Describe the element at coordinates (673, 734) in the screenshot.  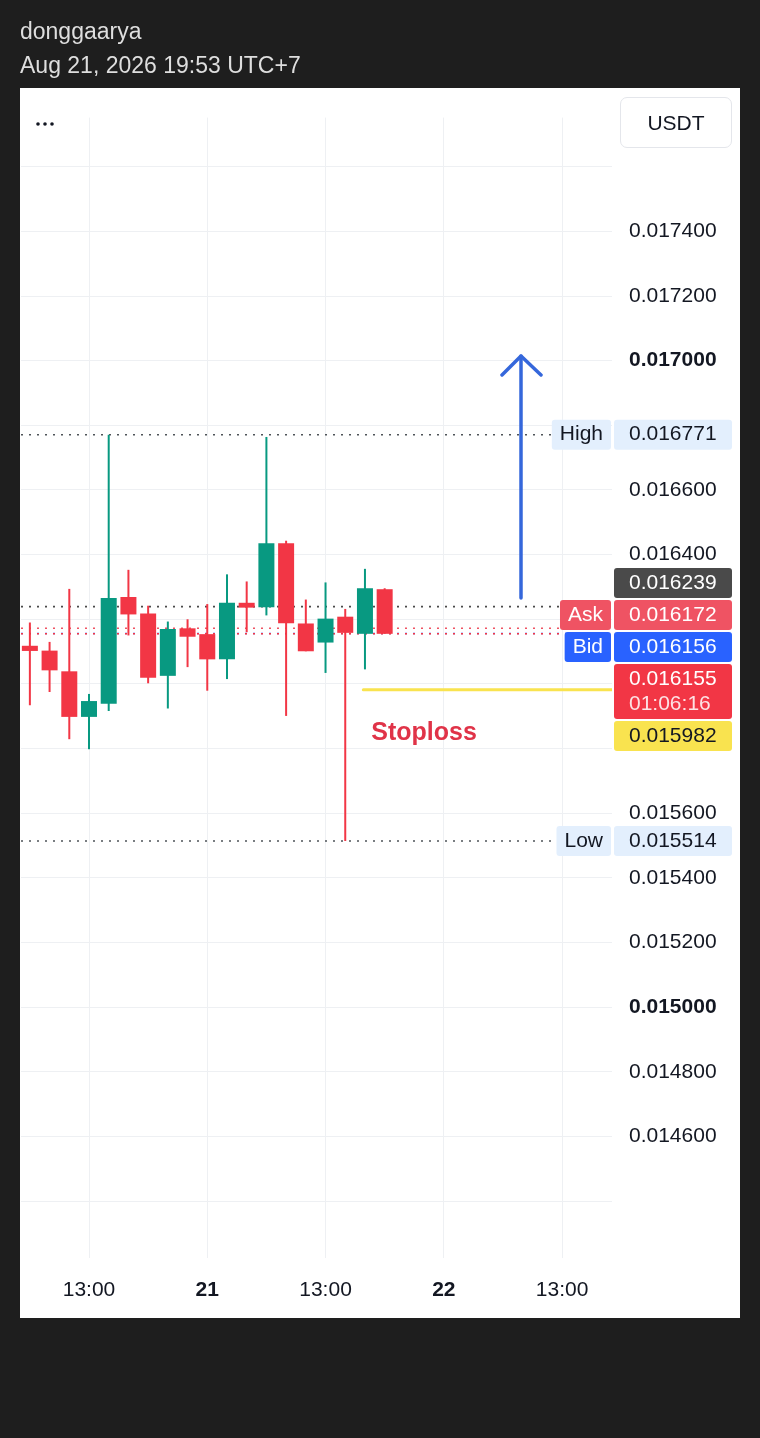
I see `annotation: 0.015982` at that location.